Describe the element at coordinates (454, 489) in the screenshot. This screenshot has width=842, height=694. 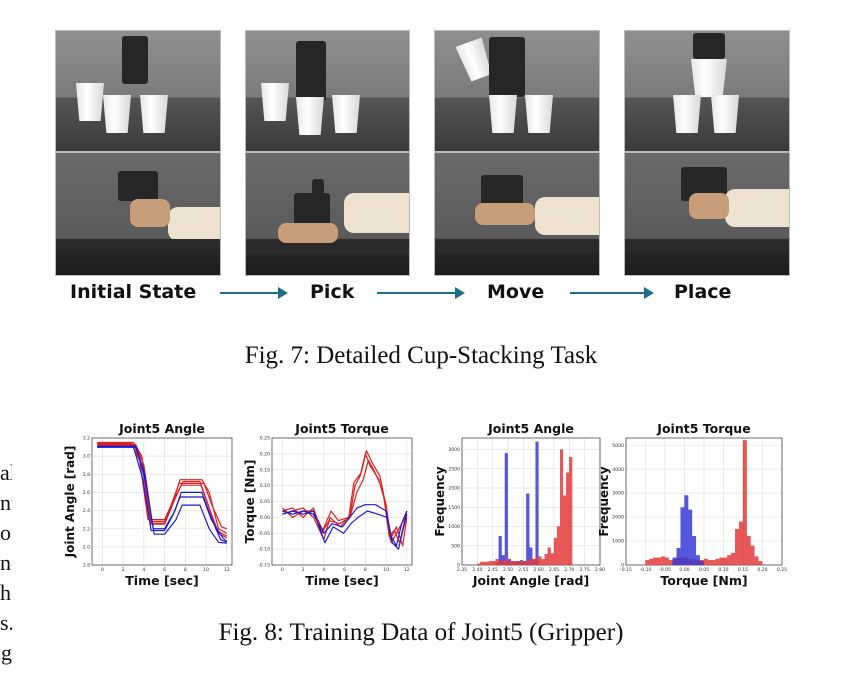
I see `y-tick-label: 2000` at that location.